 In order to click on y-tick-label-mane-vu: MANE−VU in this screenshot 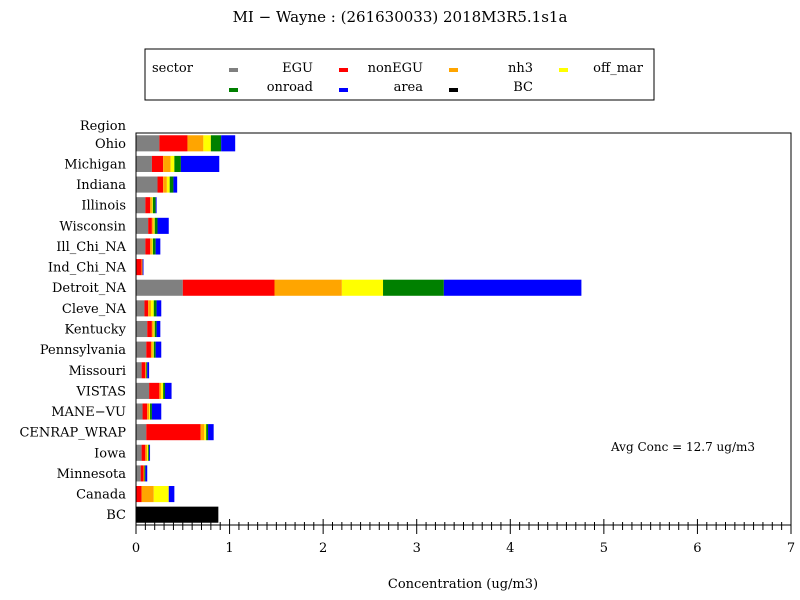, I will do `click(88, 412)`.